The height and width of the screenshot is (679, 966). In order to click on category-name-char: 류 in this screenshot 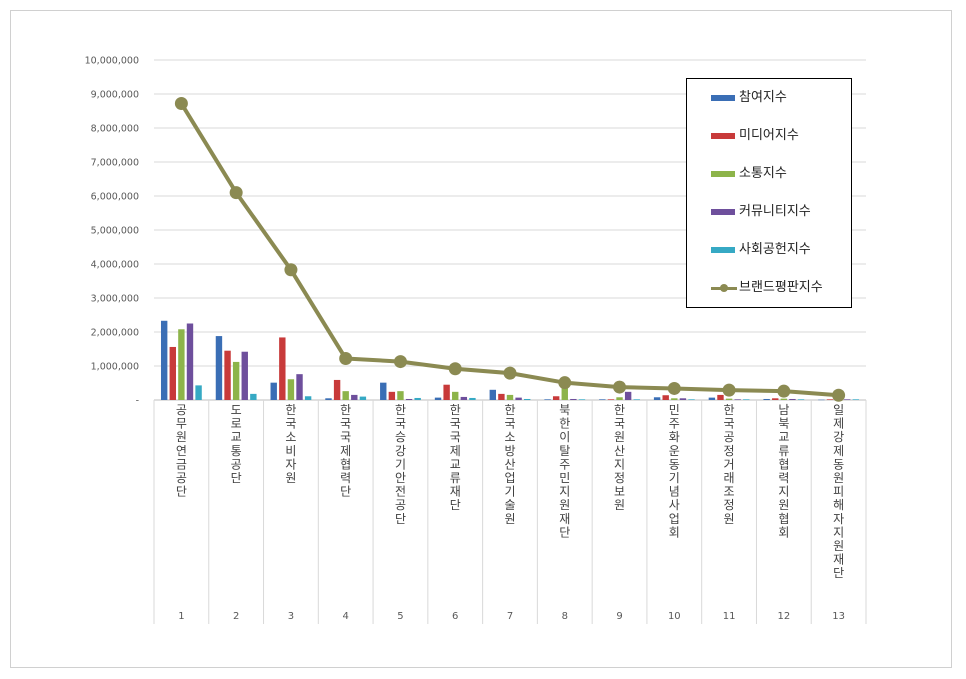, I will do `click(783, 451)`.